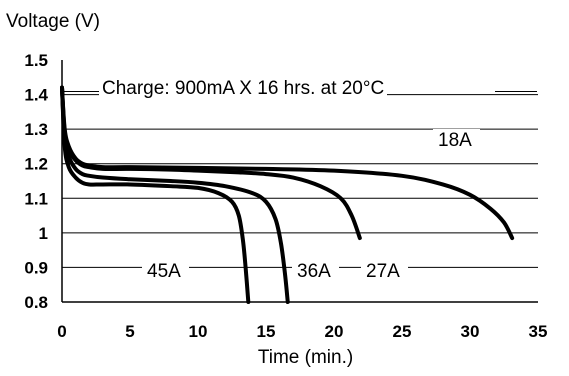 The image size is (569, 376). Describe the element at coordinates (243, 89) in the screenshot. I see `chart-annotation: Charge: 900mA X 16 hrs. at 20°C` at that location.